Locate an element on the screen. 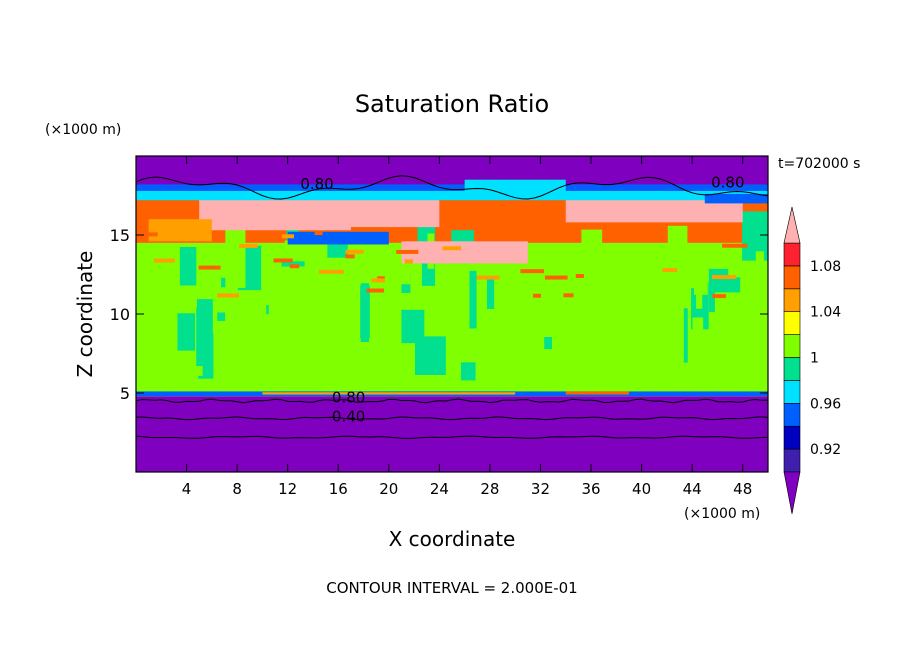 Image resolution: width=904 pixels, height=658 pixels. colorbar-label: 0.96 is located at coordinates (825, 404).